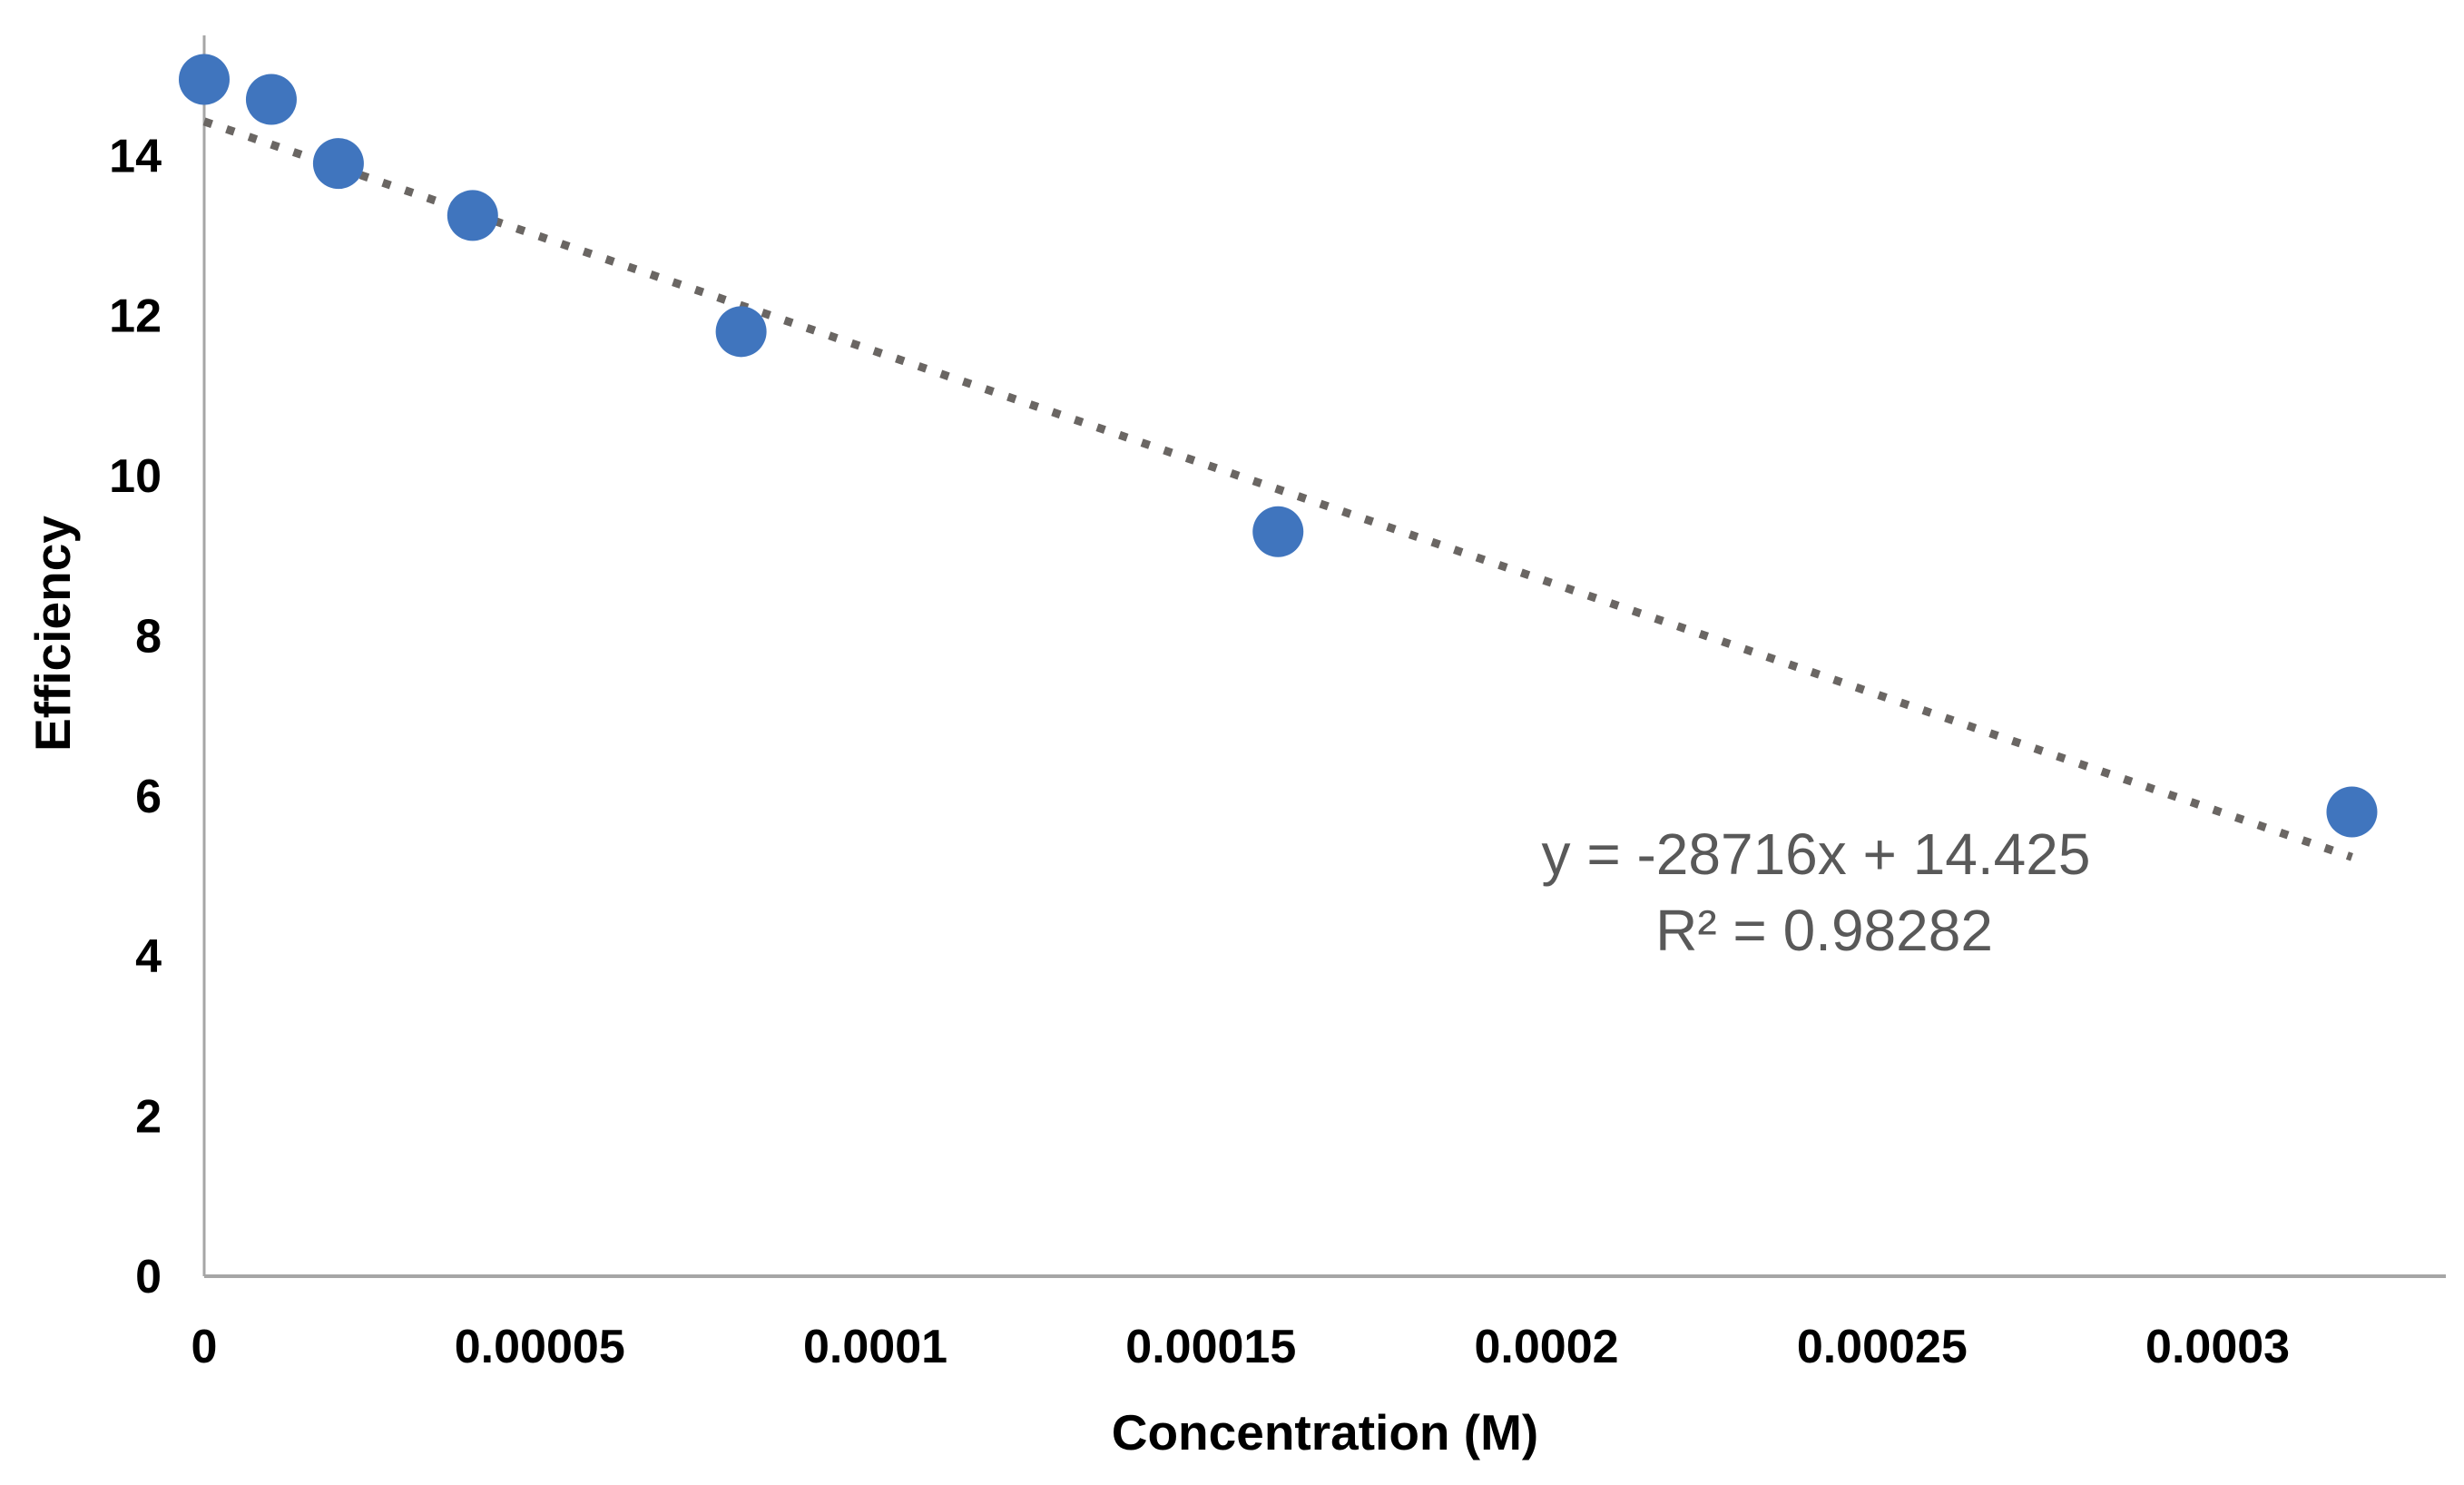  Describe the element at coordinates (204, 1347) in the screenshot. I see `x-tick-label: 0` at that location.